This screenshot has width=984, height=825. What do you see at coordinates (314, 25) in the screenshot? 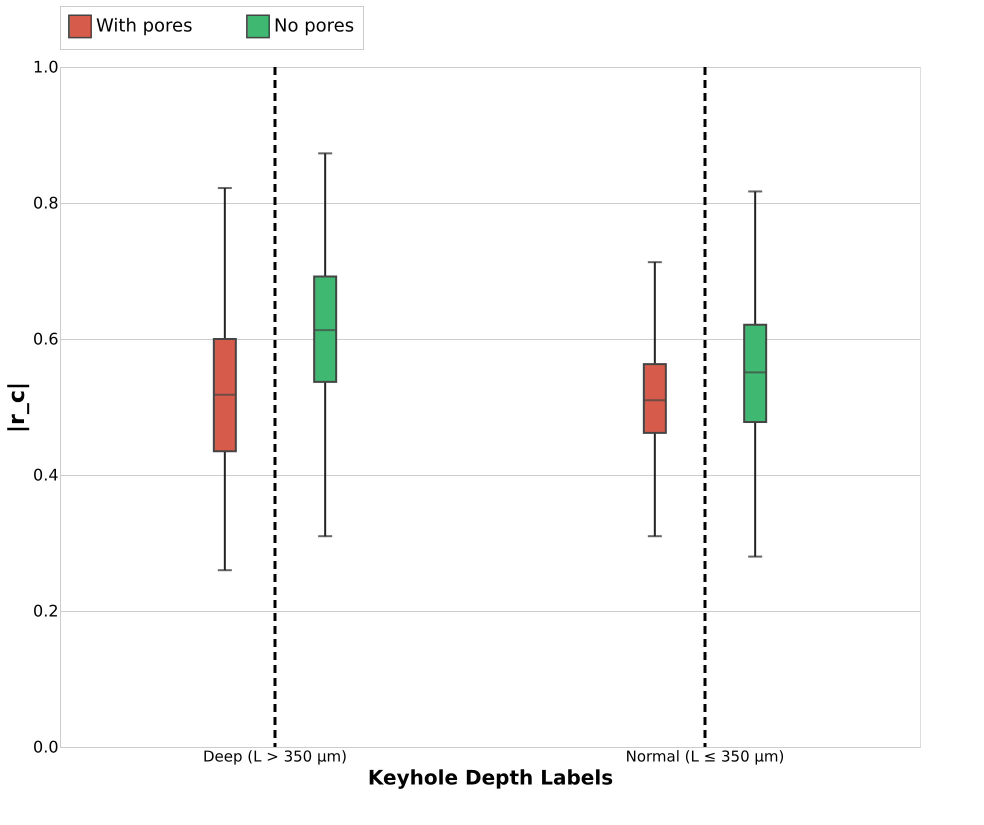
I see `legend-label: No pores` at bounding box center [314, 25].